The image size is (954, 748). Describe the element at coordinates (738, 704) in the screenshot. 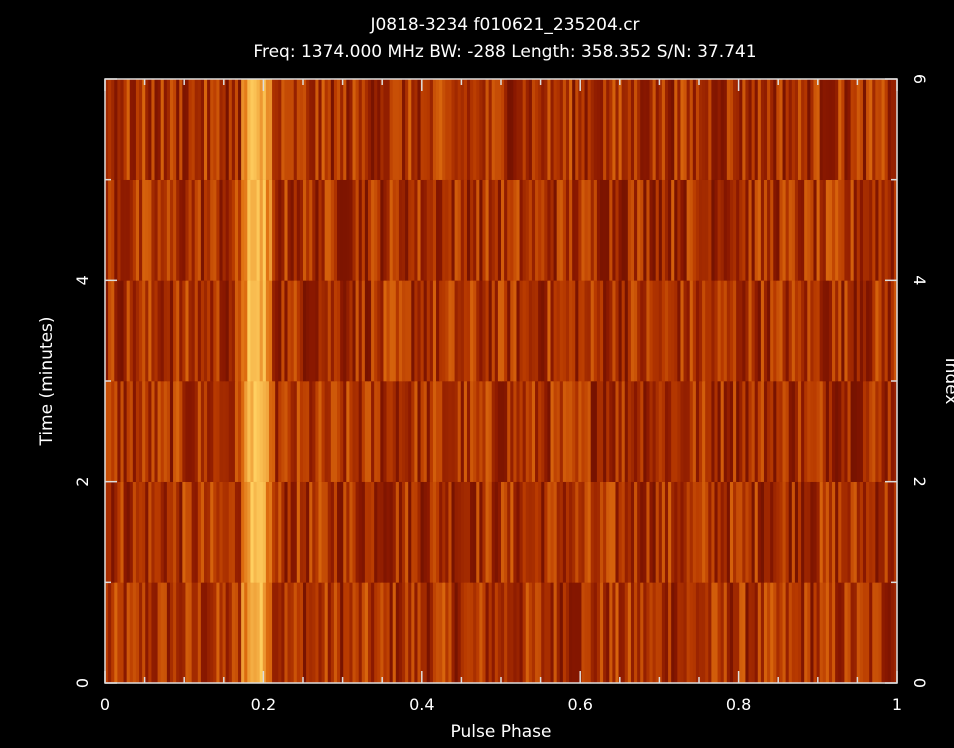

I see `x-tick-label: 0.8` at that location.